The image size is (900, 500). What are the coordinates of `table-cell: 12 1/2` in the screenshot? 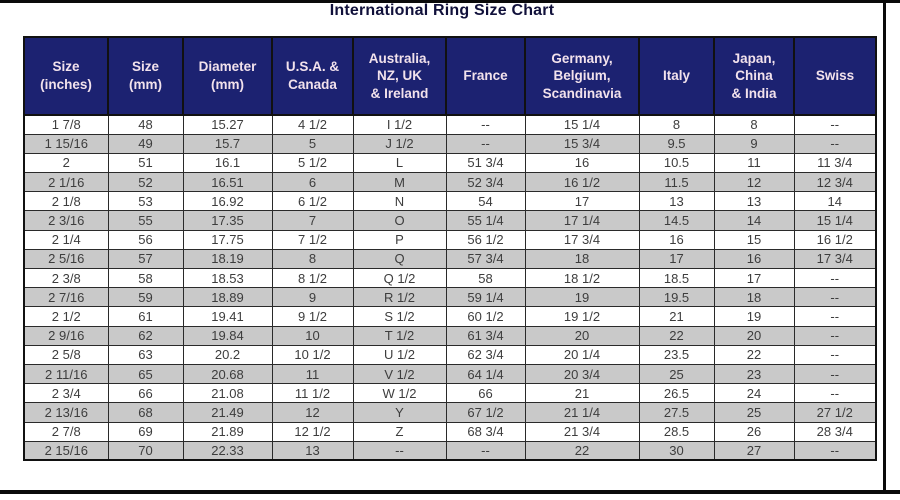 It's located at (312, 431).